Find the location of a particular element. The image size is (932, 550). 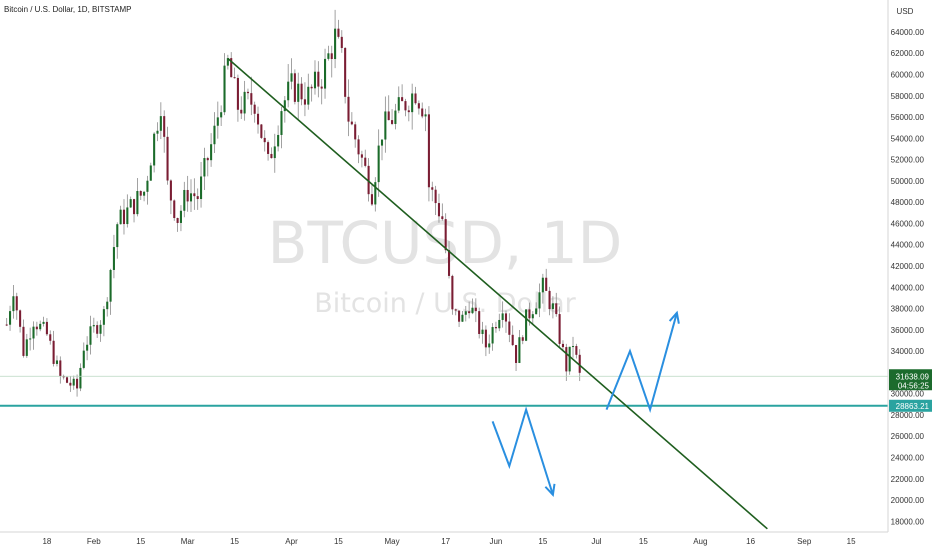

y-tick-label: 26000.00 is located at coordinates (908, 436).